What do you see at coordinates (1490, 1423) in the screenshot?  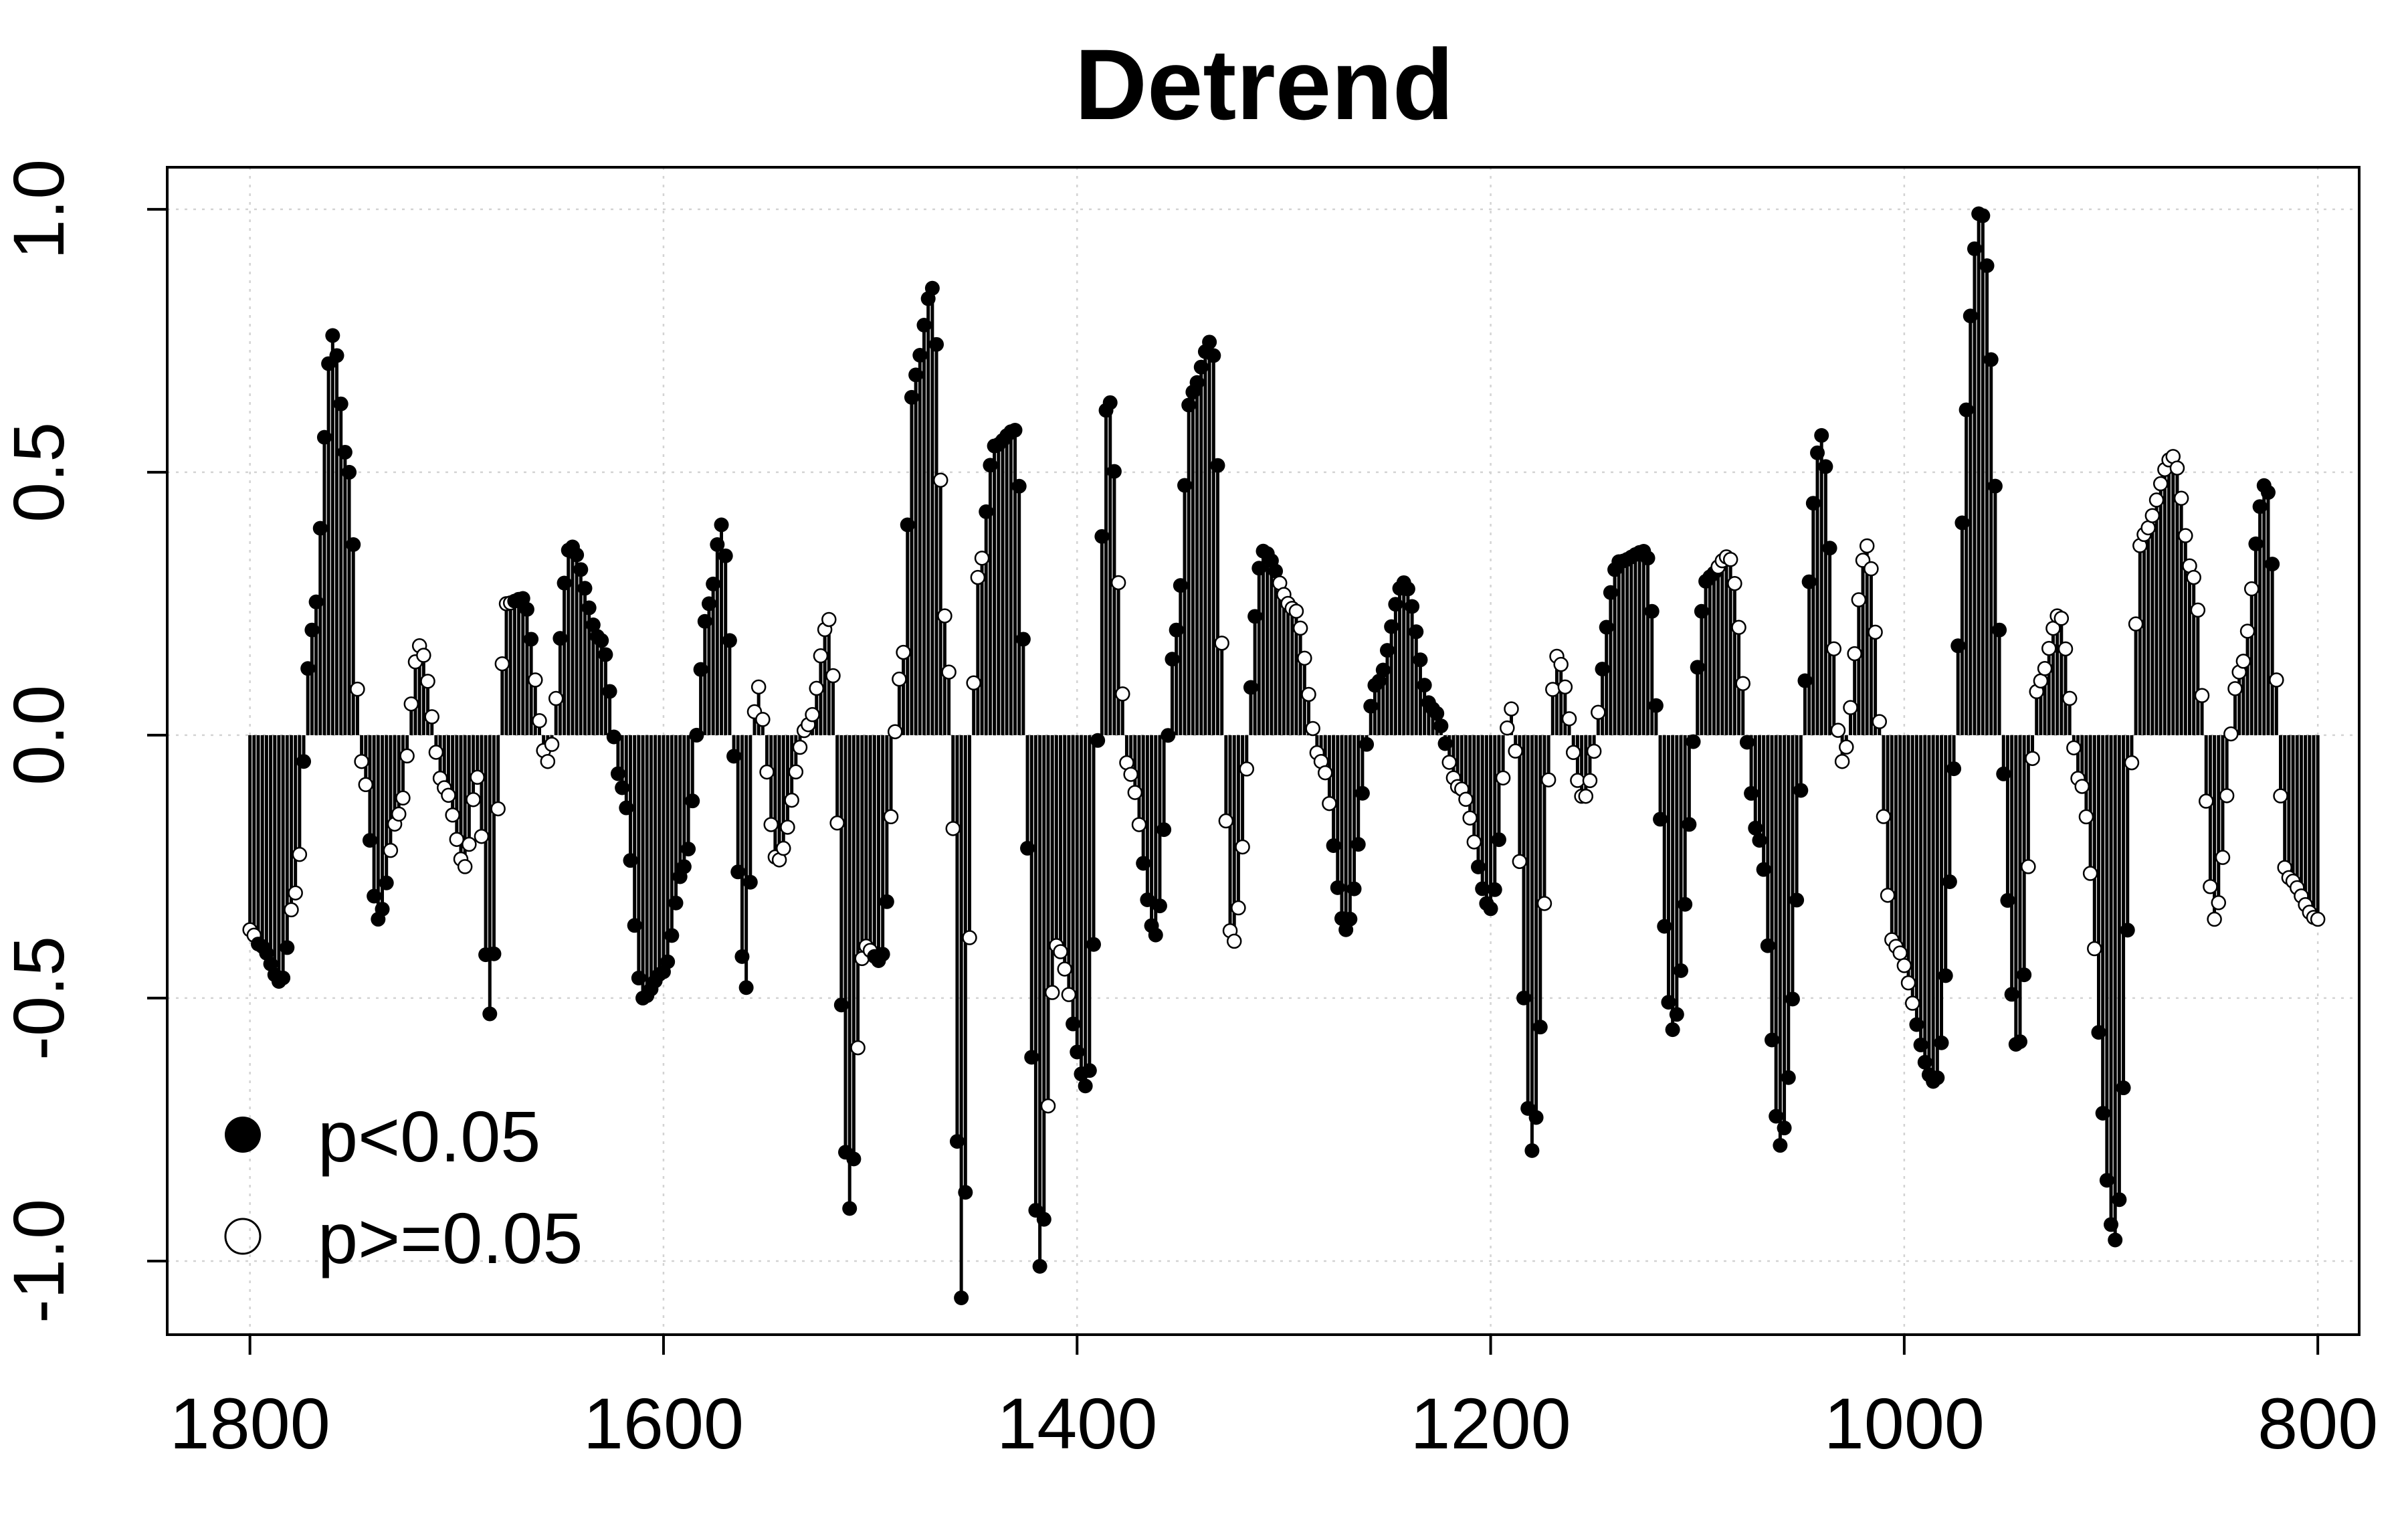 I see `x-tick-label: 1200` at bounding box center [1490, 1423].